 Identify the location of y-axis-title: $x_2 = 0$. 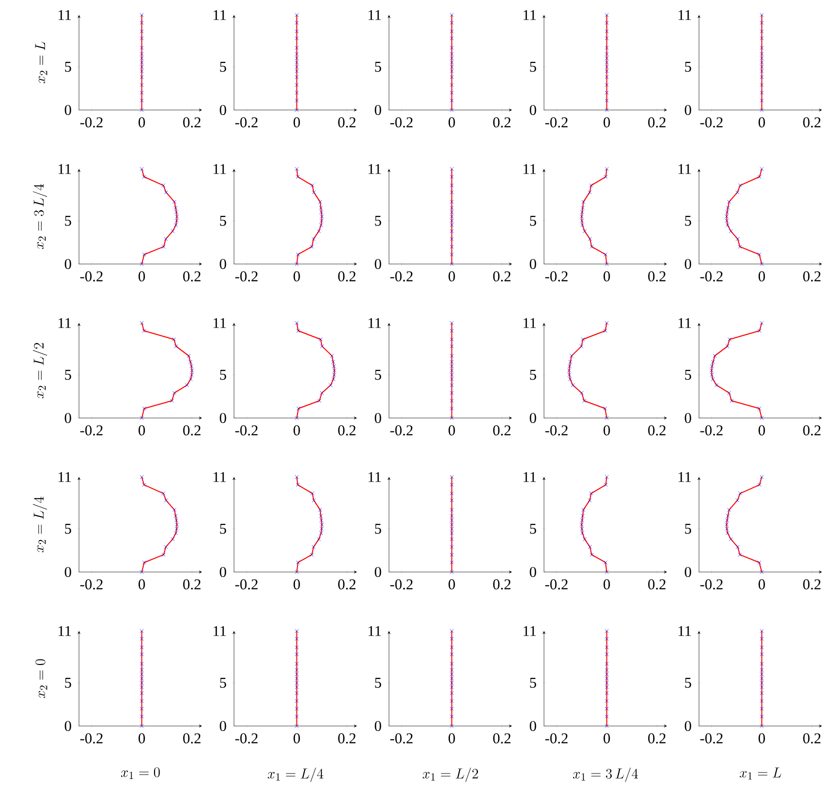
(41, 678).